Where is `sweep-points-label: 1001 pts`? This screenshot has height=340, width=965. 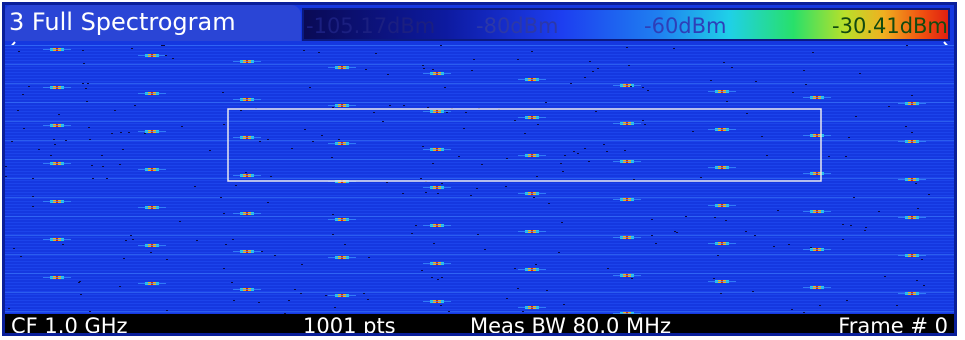 sweep-points-label: 1001 pts is located at coordinates (349, 325).